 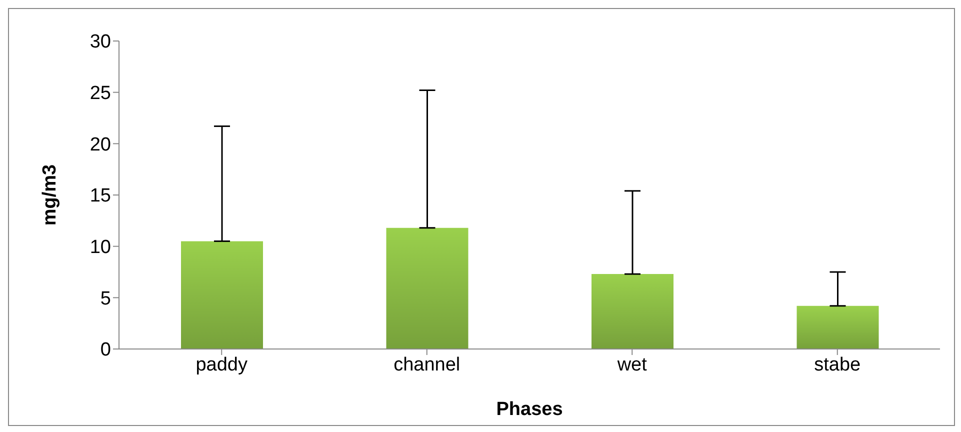 What do you see at coordinates (222, 365) in the screenshot?
I see `x-tick-label: paddy` at bounding box center [222, 365].